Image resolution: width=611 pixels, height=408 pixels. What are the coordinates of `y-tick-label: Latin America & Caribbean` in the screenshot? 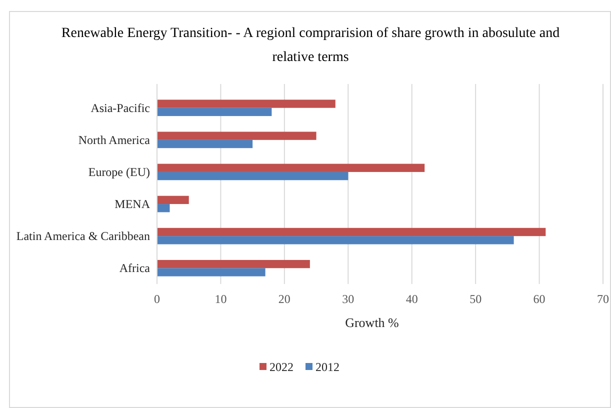 It's located at (83, 236).